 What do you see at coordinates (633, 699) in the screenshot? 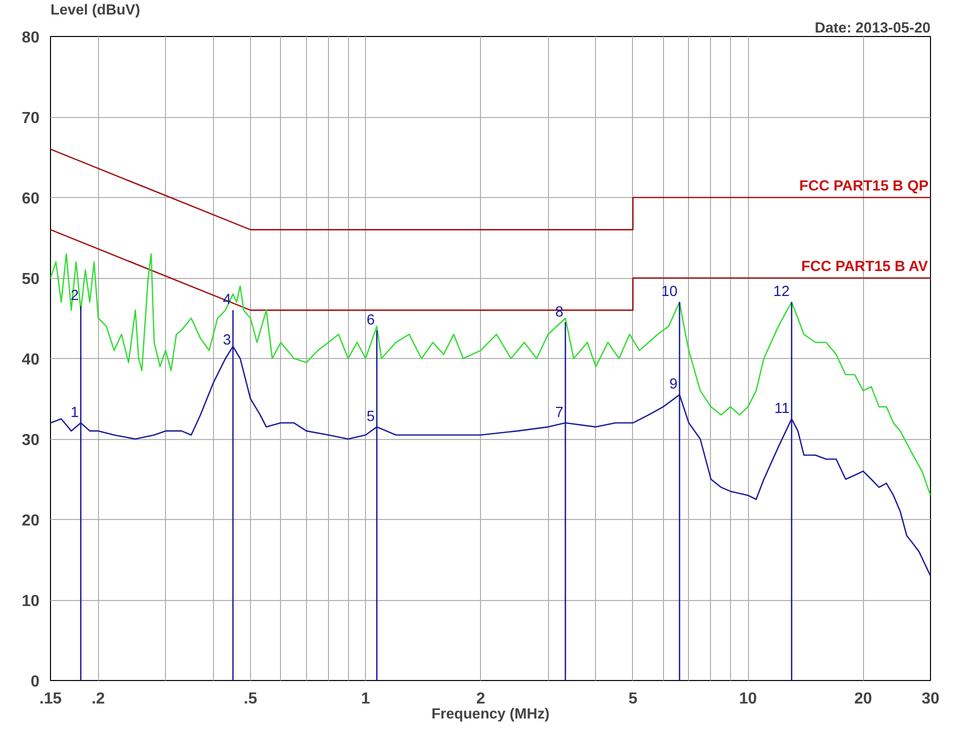
I see `x-tick-label: 5` at bounding box center [633, 699].